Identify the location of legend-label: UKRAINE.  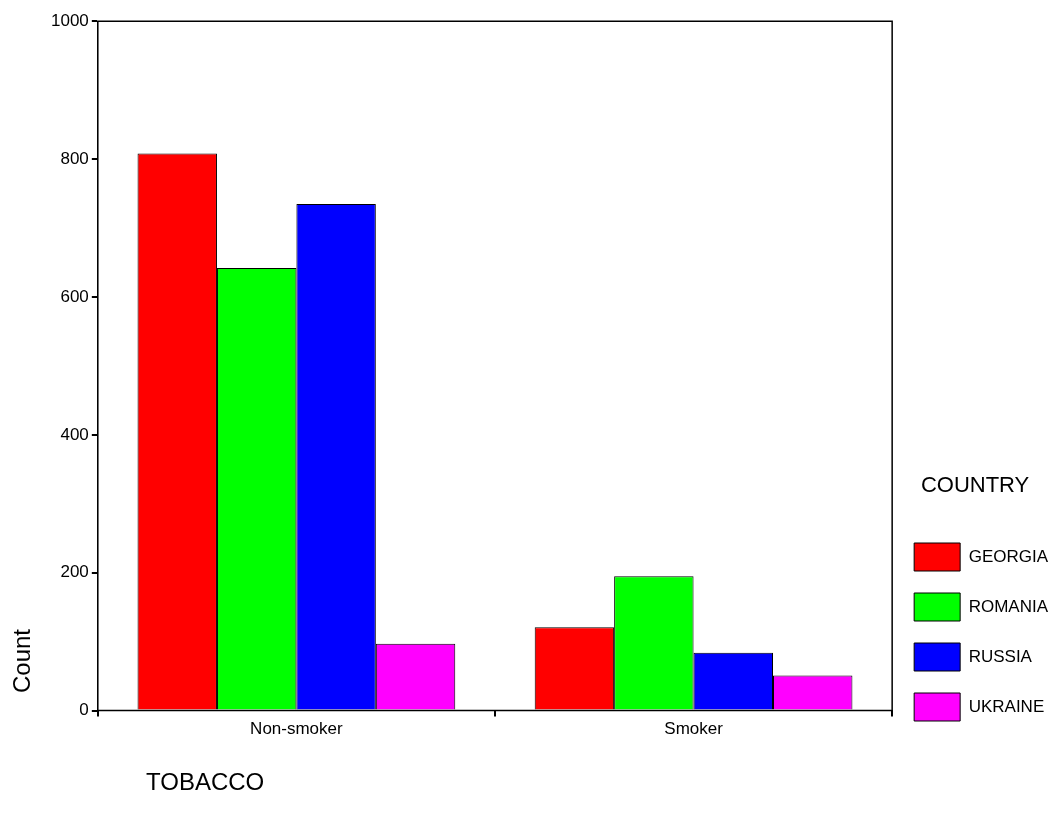
(1006, 706).